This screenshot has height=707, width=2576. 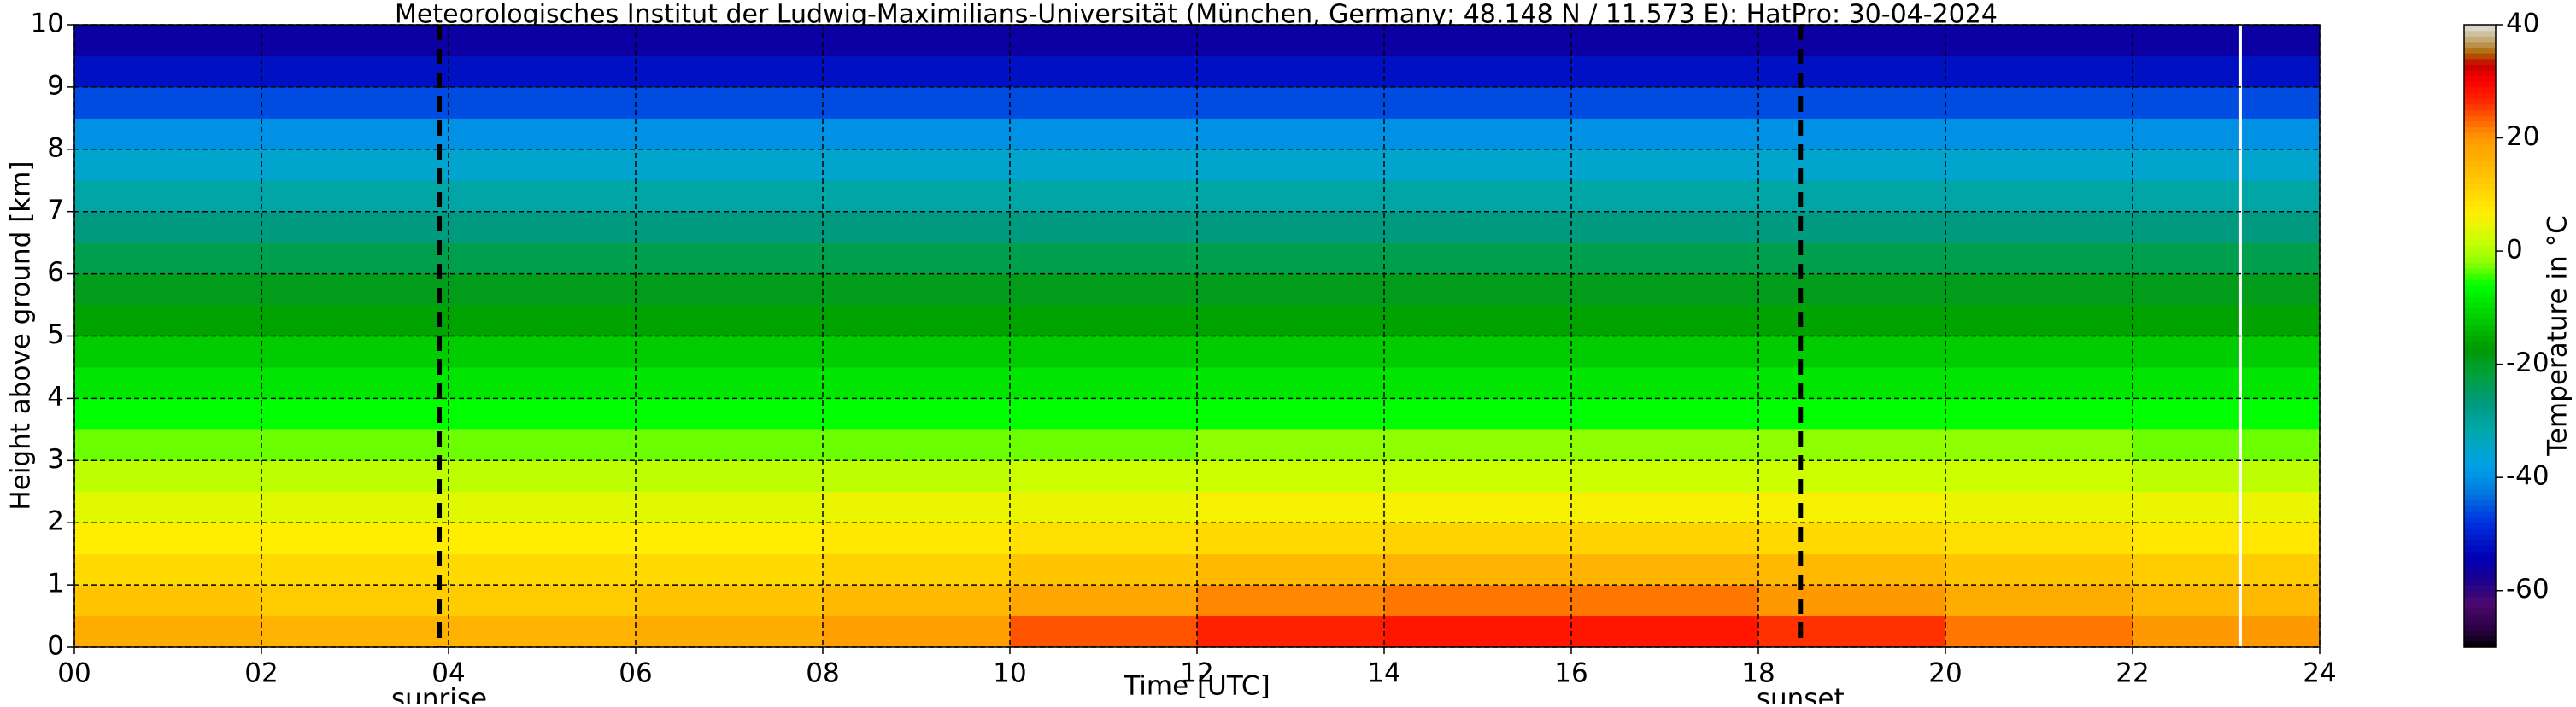 I want to click on colorbar-frame, so click(x=2480, y=336).